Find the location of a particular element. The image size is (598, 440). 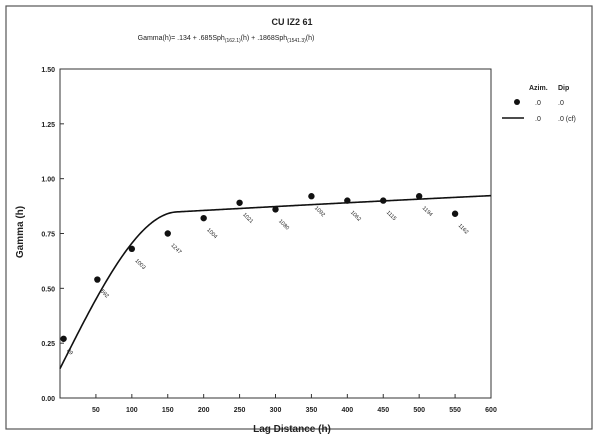

pair-count-label: 1115 is located at coordinates (391, 216).